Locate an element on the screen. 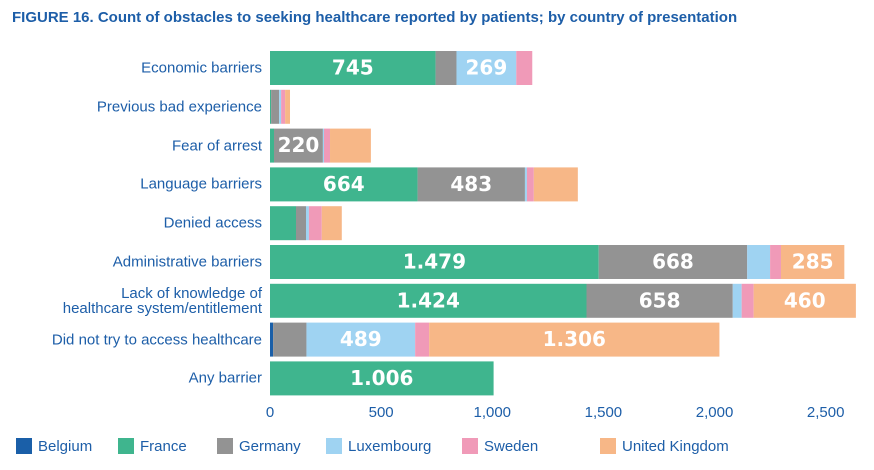 This screenshot has width=874, height=470. value-label: 668 is located at coordinates (673, 262).